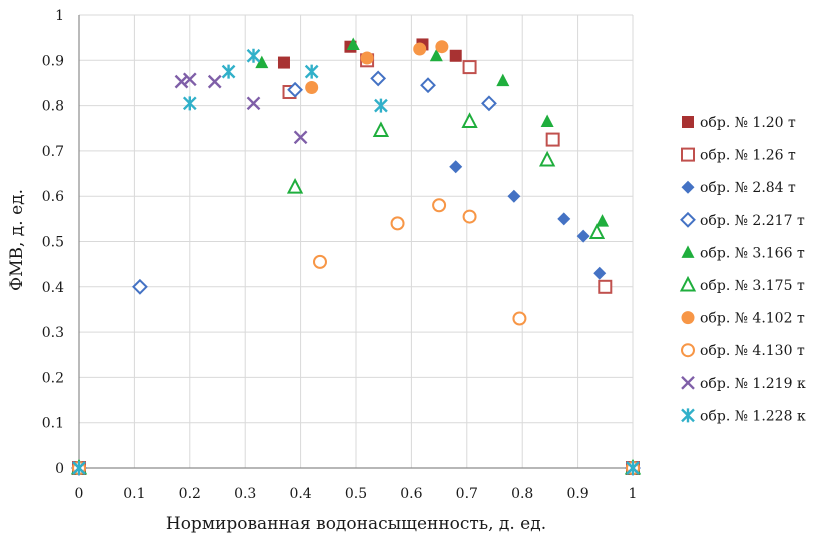  What do you see at coordinates (134, 494) in the screenshot?
I see `x-tick-label: 0.1` at bounding box center [134, 494].